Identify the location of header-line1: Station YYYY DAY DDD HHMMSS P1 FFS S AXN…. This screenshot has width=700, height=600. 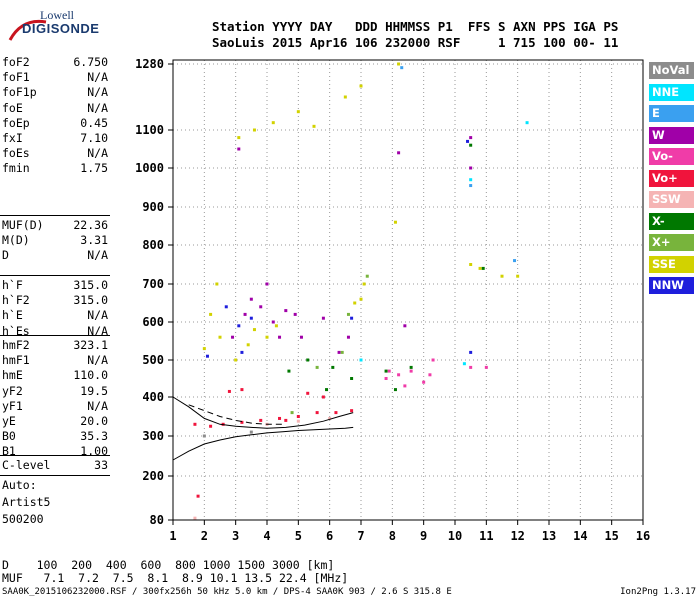
(415, 26).